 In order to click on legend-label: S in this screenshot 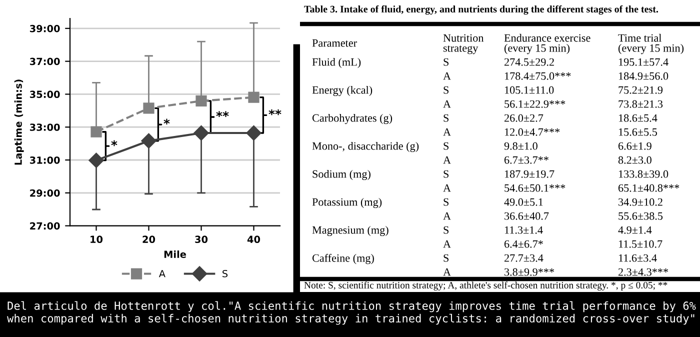, I will do `click(225, 274)`.